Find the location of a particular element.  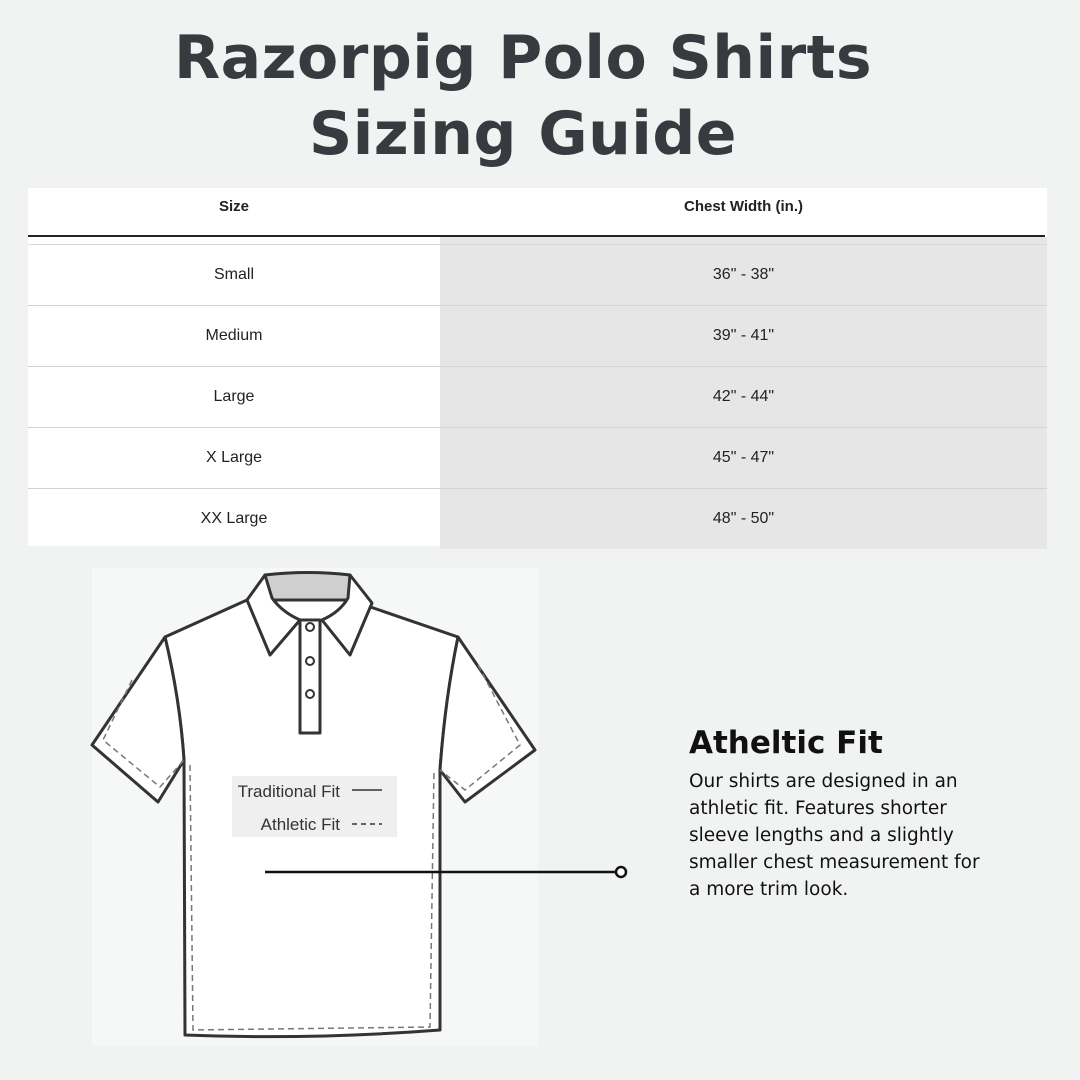

page-title: Razorpig Polo Shirts Sizing Guide is located at coordinates (523, 96).